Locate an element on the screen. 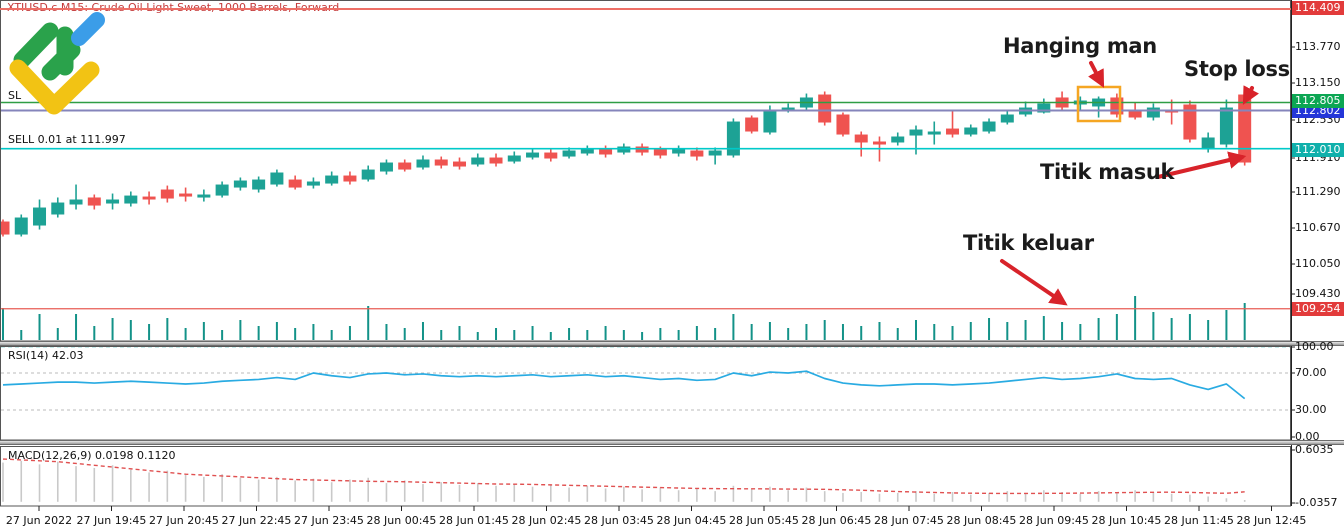  time-axis-label: 28 Jun 11:45 is located at coordinates (1199, 520).